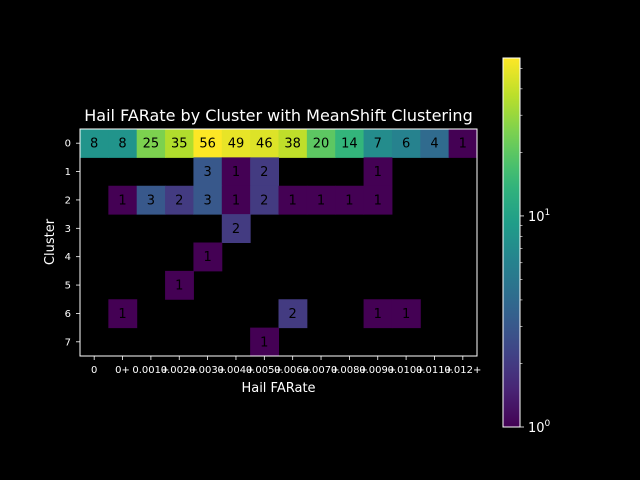 Image resolution: width=640 pixels, height=480 pixels. What do you see at coordinates (264, 370) in the screenshot?
I see `x-tick-label: 0.005+` at bounding box center [264, 370].